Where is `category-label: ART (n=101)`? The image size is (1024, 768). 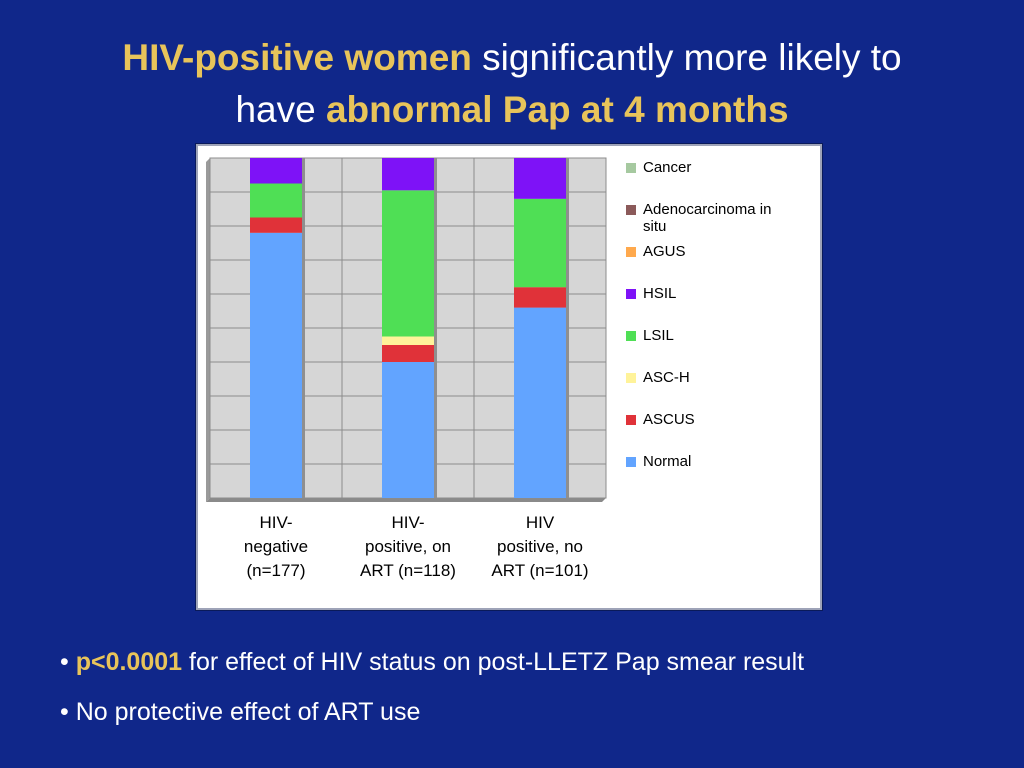
category-label: ART (n=101) is located at coordinates (539, 570).